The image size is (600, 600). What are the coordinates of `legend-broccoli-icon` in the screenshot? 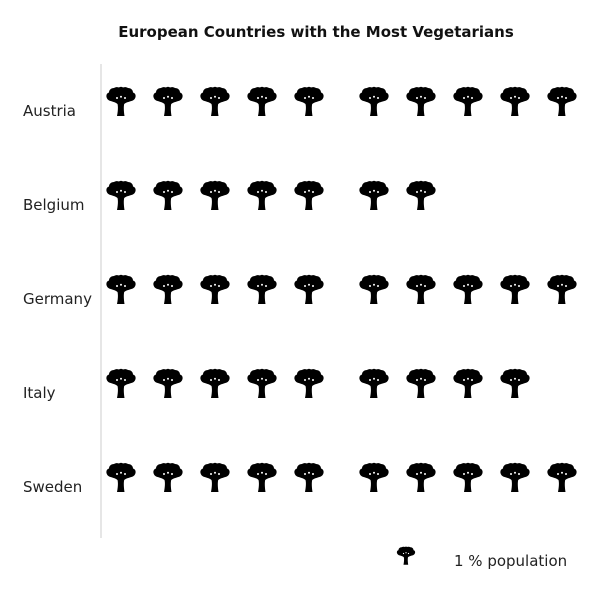 It's located at (406, 555).